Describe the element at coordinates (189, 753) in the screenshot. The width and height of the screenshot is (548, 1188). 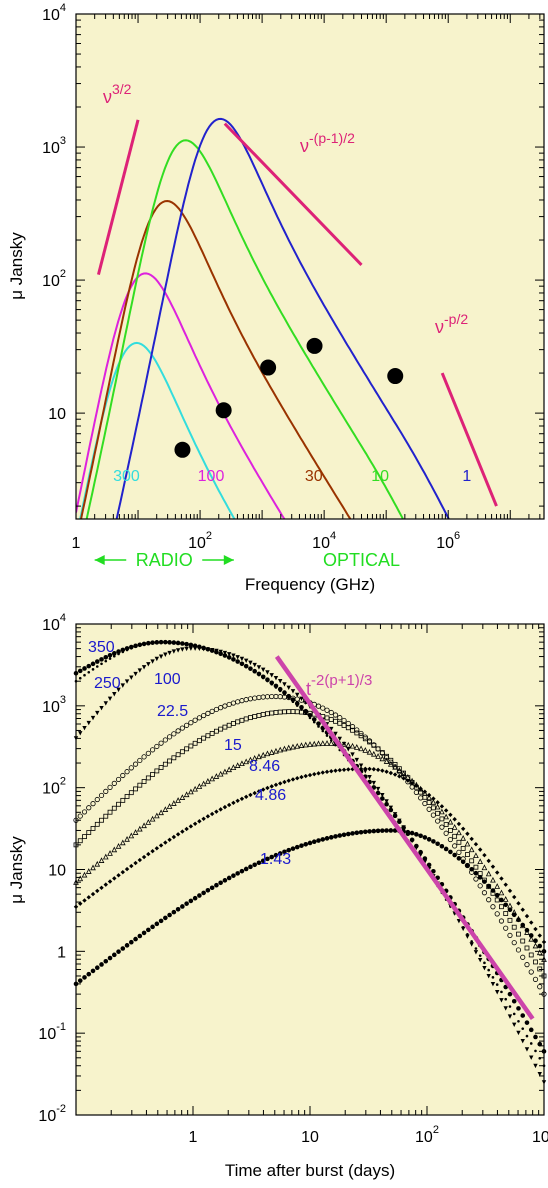
I see `curve-labels: 350 250 100 22.5 15 8.46 4.86 1.43` at that location.